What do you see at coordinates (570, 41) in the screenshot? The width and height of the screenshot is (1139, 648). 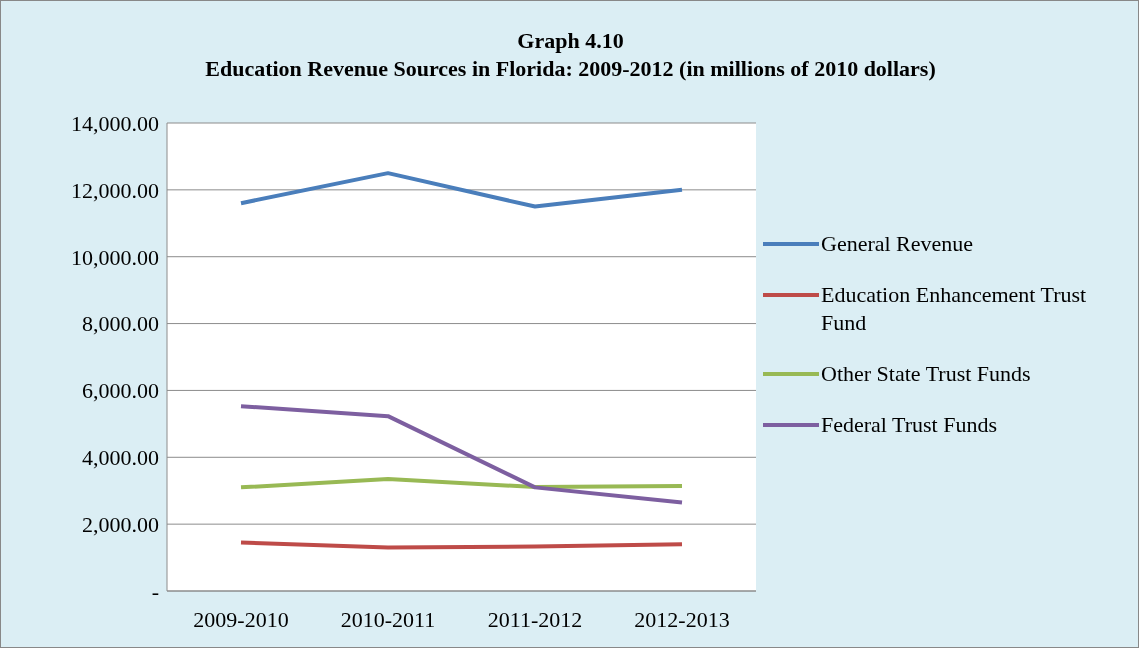 I see `chart-title: Graph 4.10` at bounding box center [570, 41].